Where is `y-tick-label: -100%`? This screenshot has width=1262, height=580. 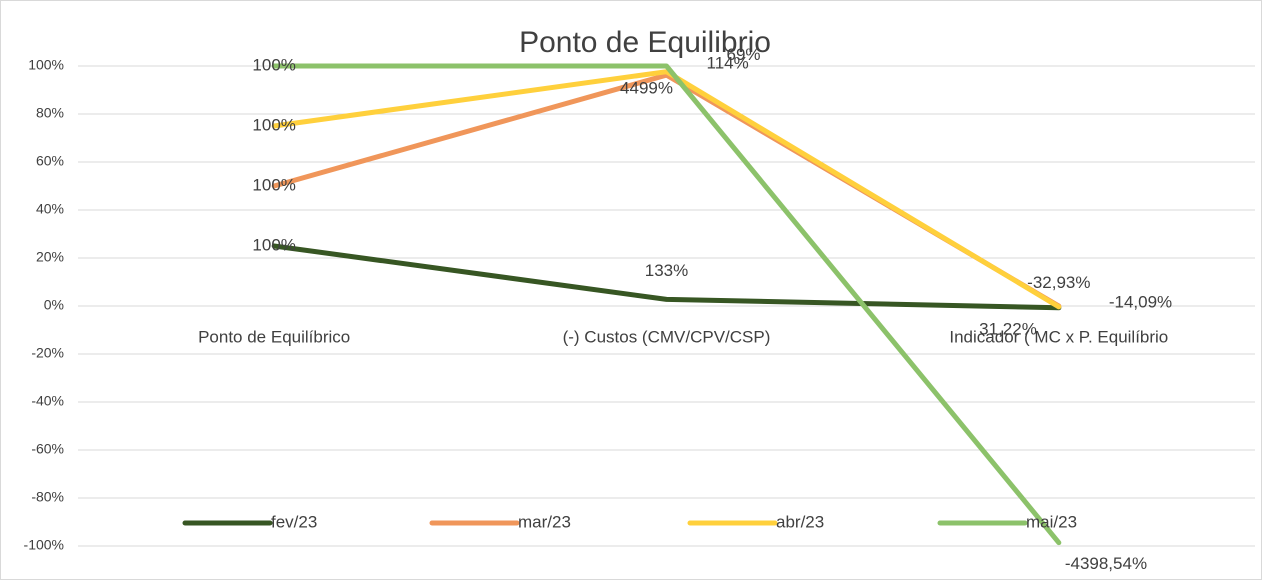
y-tick-label: -100% is located at coordinates (44, 545).